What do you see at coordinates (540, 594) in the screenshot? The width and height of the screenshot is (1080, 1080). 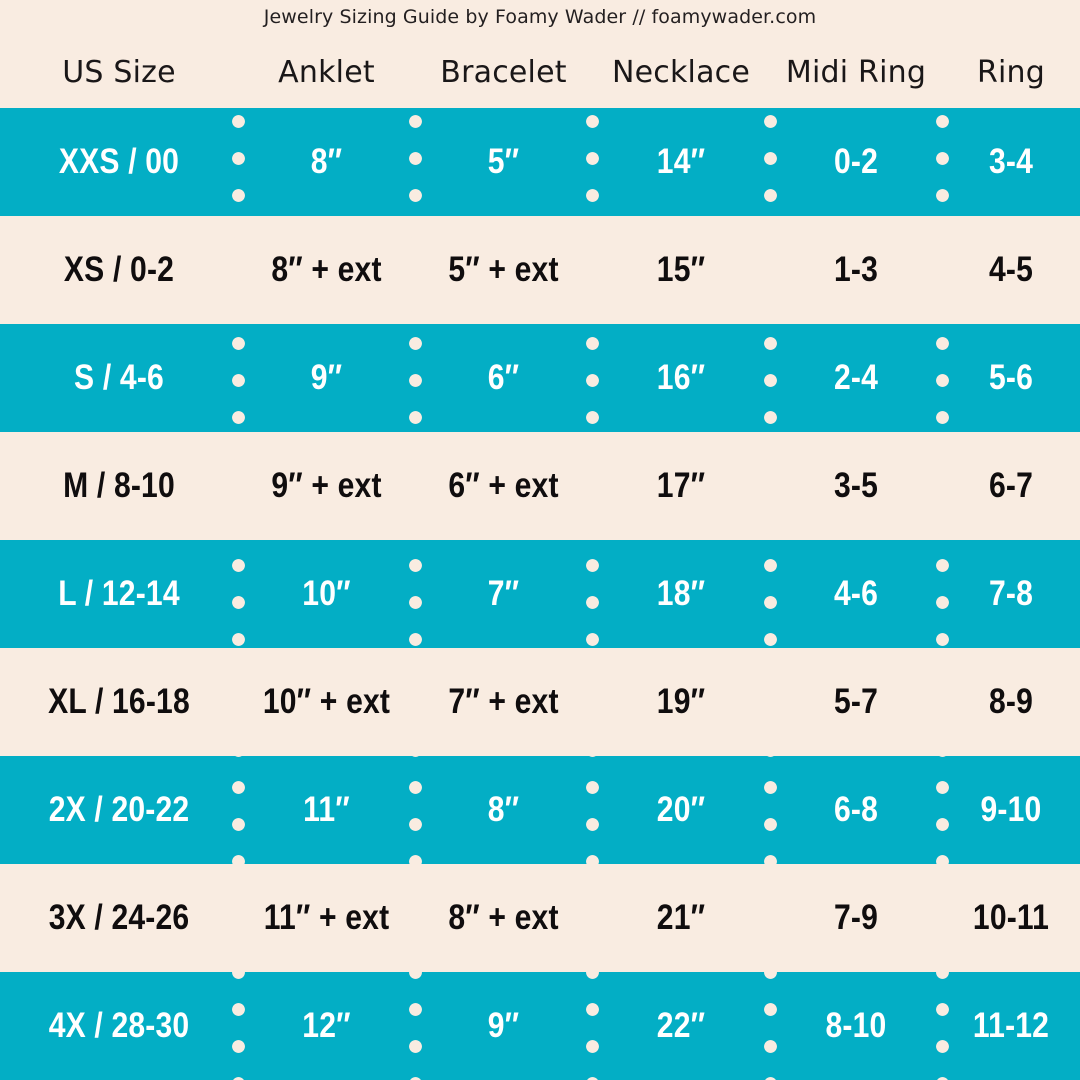 I see `table-row: L / 12-14 10″ 7″ 18″ 4-6 7-8` at bounding box center [540, 594].